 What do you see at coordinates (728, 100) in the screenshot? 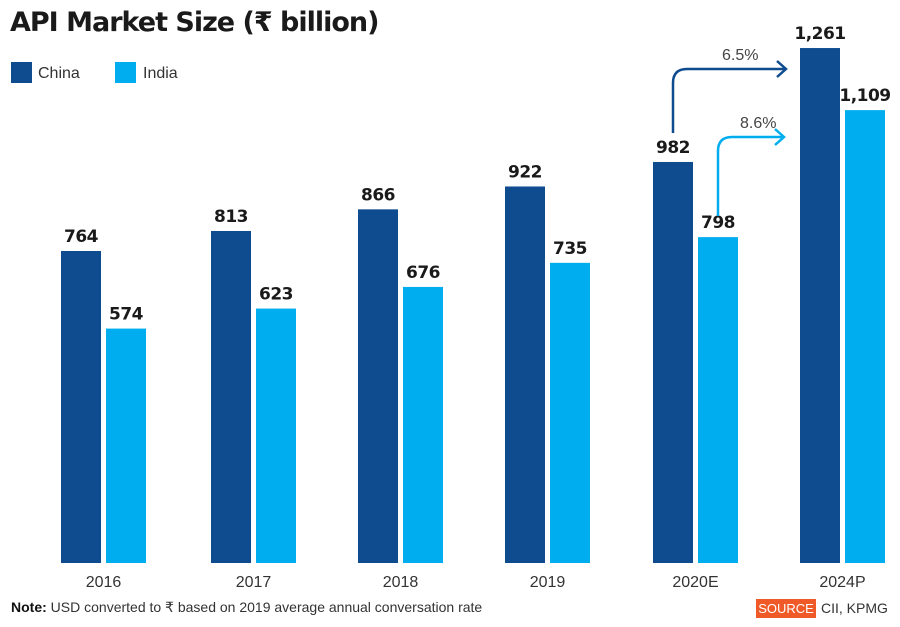
I see `growth-arrow-china` at bounding box center [728, 100].